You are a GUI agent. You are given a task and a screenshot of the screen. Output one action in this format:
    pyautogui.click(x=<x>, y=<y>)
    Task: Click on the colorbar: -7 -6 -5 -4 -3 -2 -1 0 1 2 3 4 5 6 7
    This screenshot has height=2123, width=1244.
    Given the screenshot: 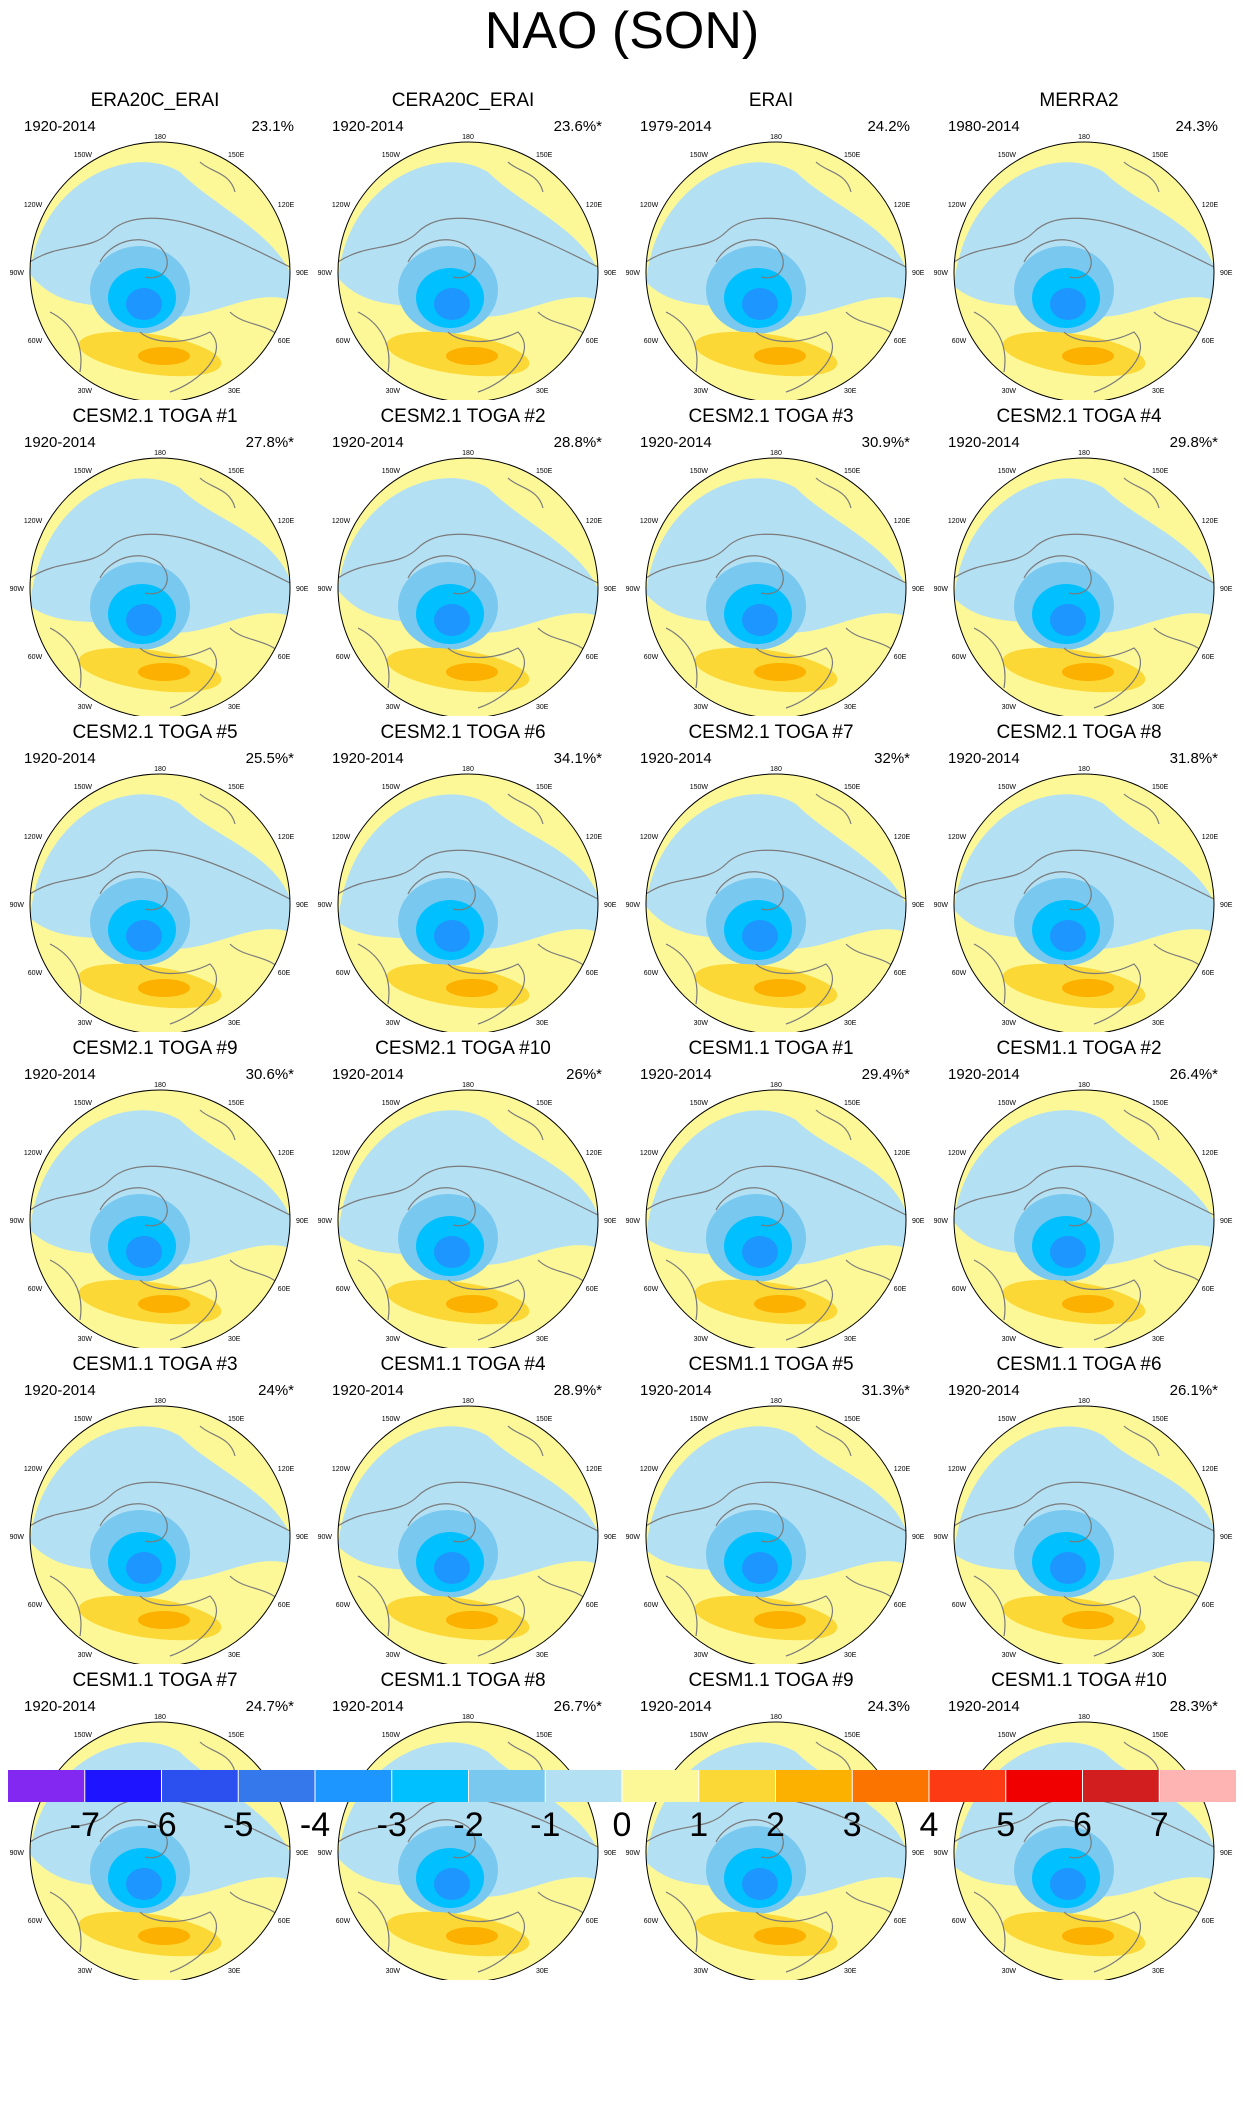 What is the action you would take?
    pyautogui.click(x=622, y=1807)
    